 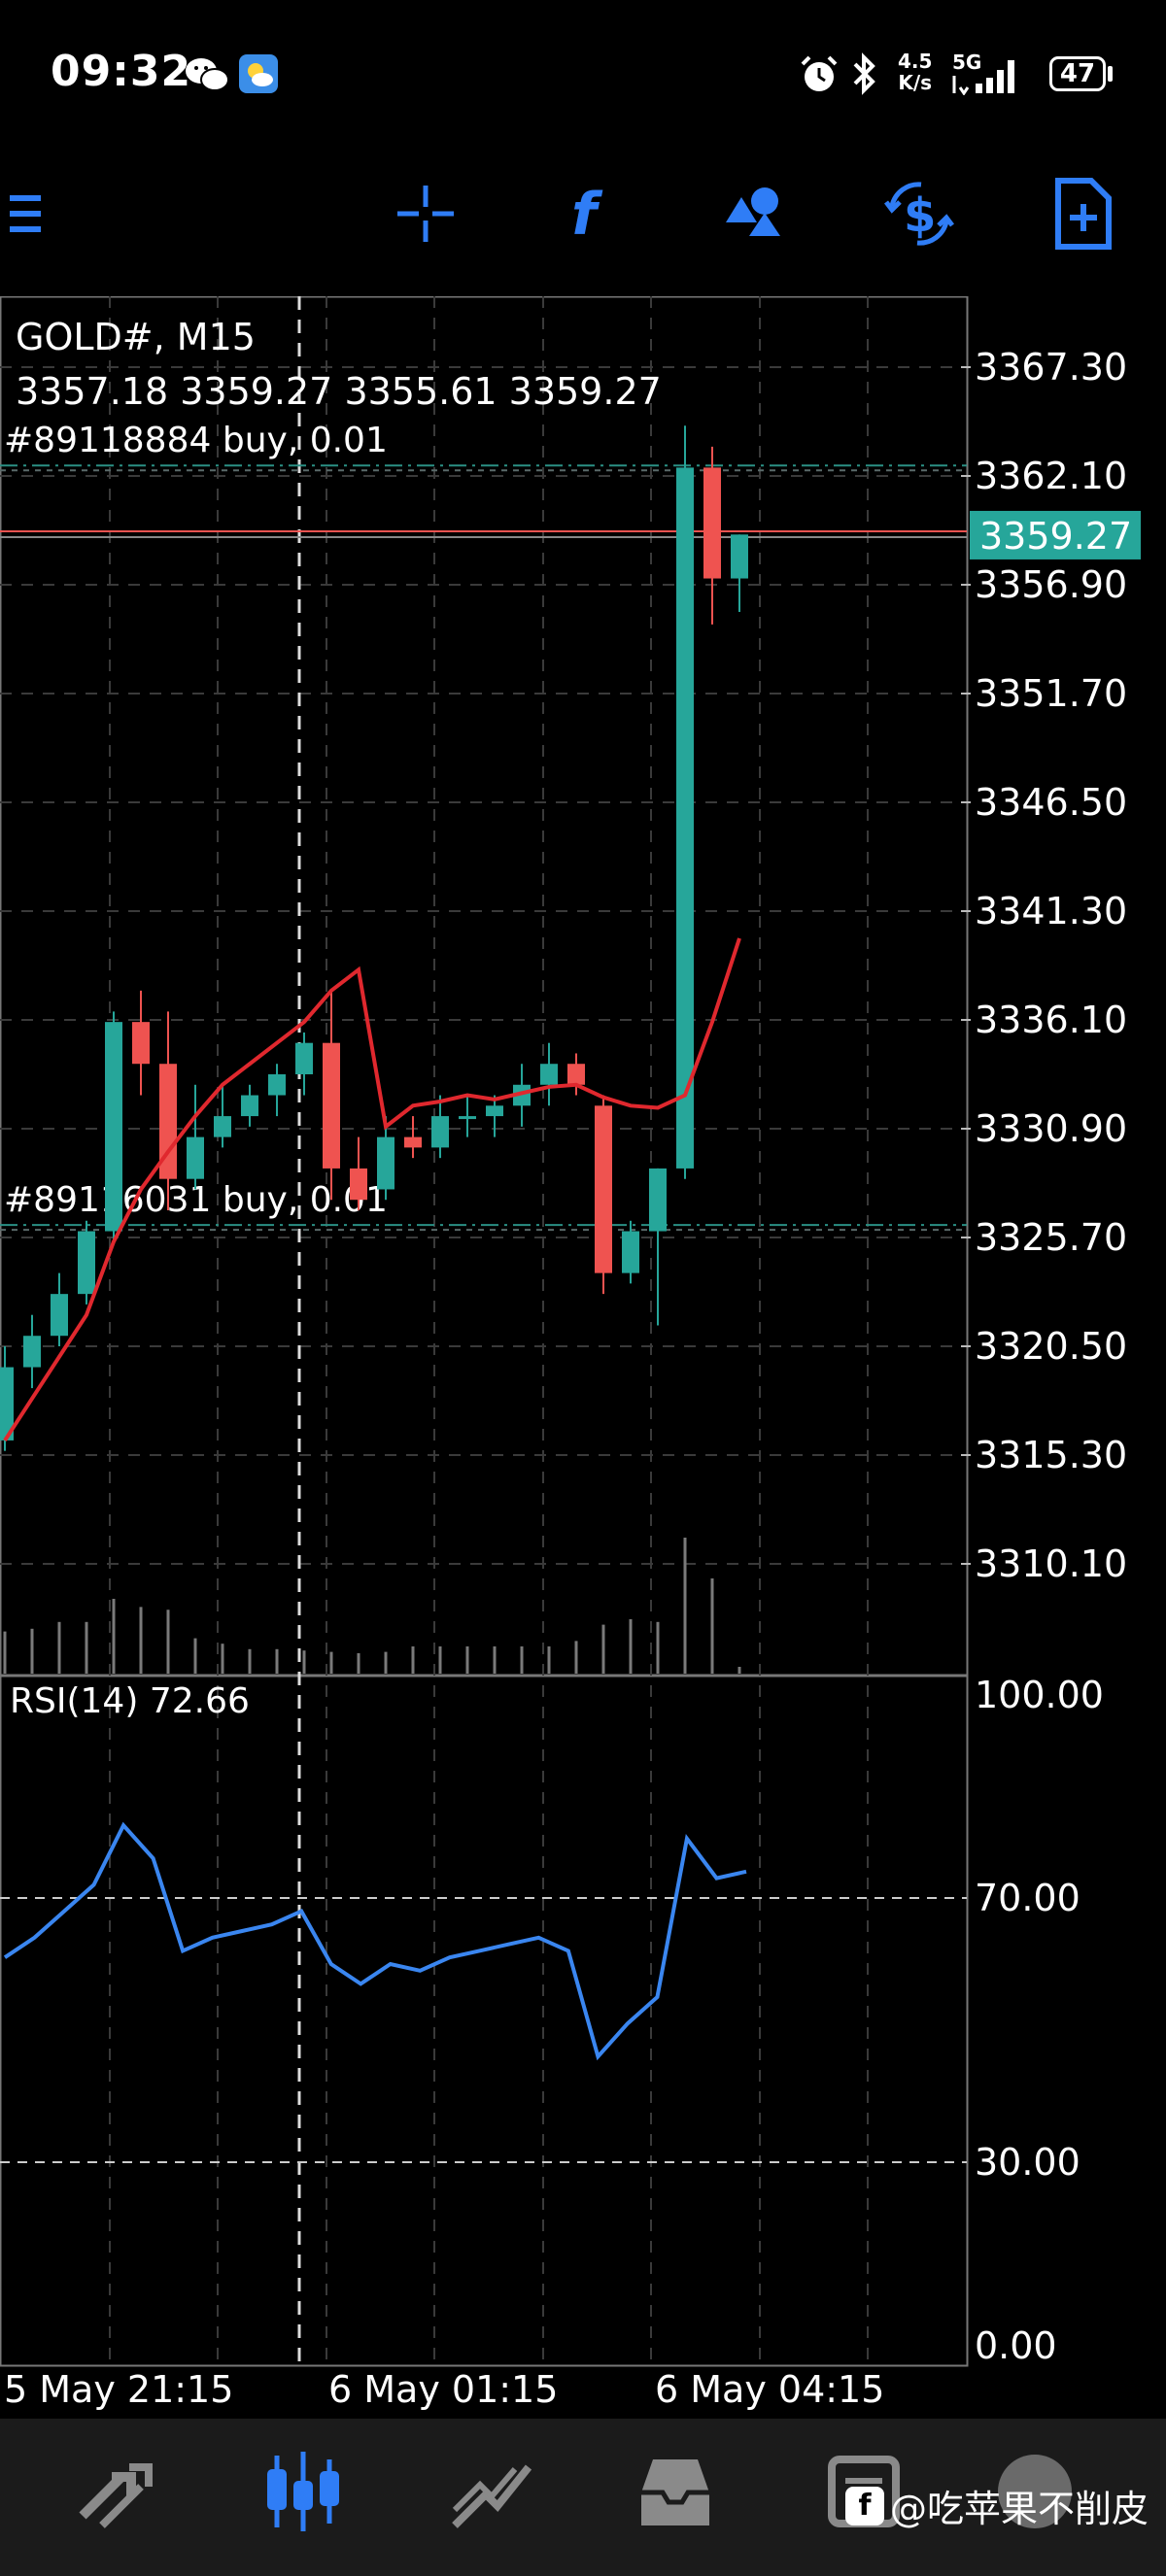 I want to click on order-label: #89118884 buy, 0.01, so click(x=196, y=440).